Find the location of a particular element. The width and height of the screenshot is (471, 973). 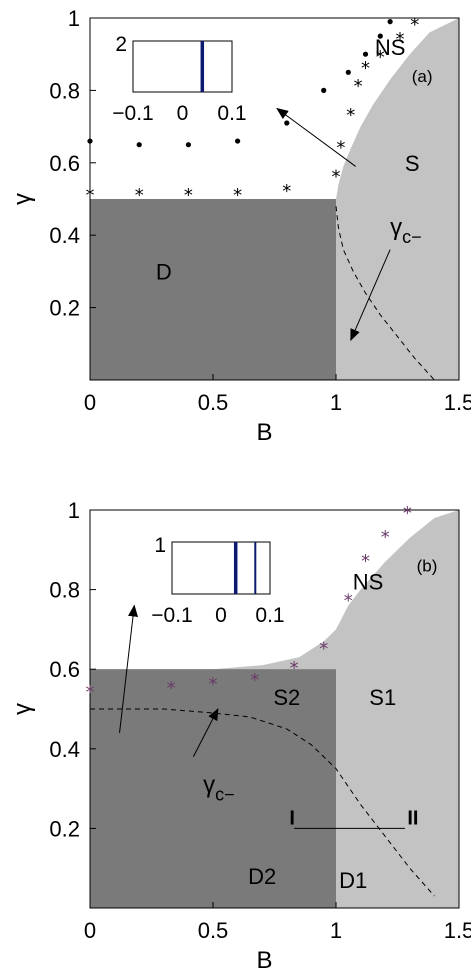

mark-ii: II is located at coordinates (412, 818).